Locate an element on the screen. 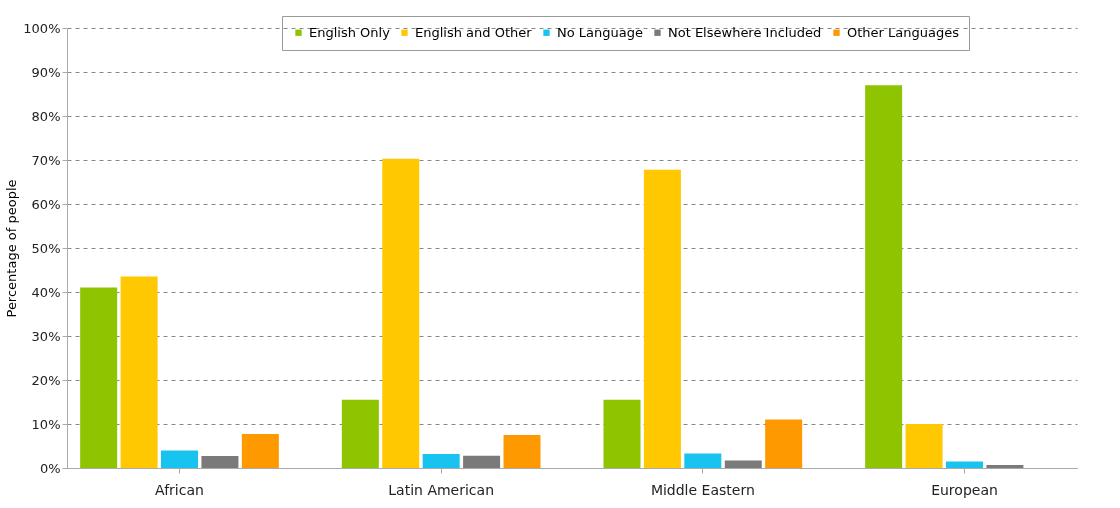 Image resolution: width=1120 pixels, height=508 pixels. y-tick-label: 40% is located at coordinates (46, 292).